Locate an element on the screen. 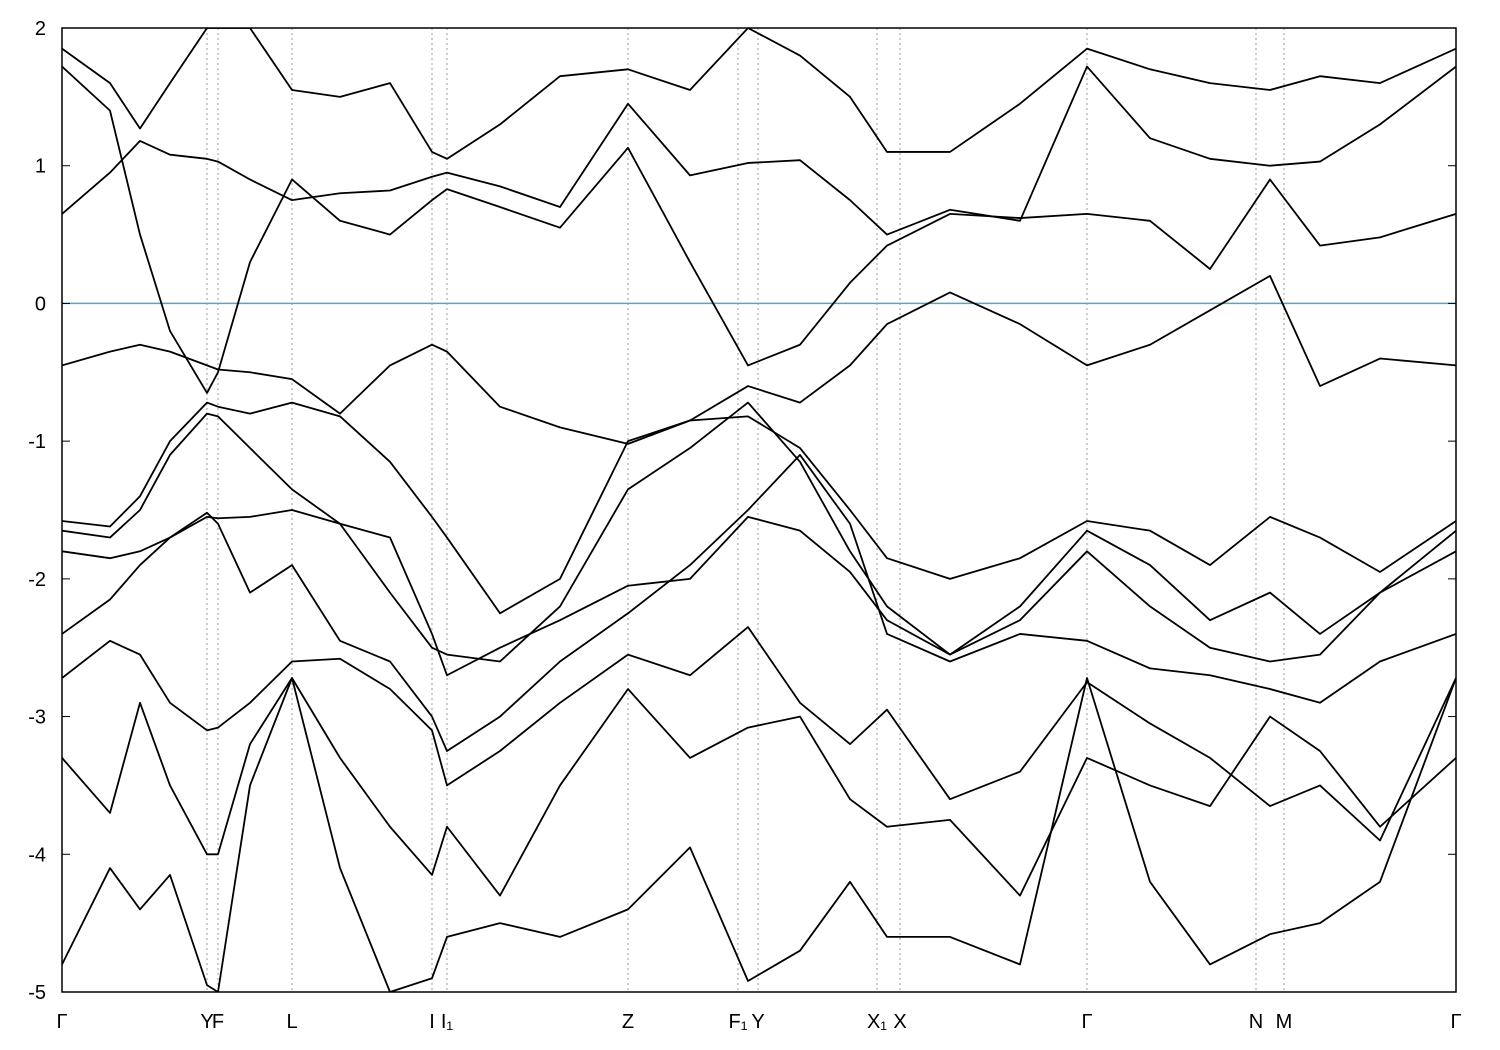 The height and width of the screenshot is (1050, 1500). x-tick-label: L is located at coordinates (291, 1022).